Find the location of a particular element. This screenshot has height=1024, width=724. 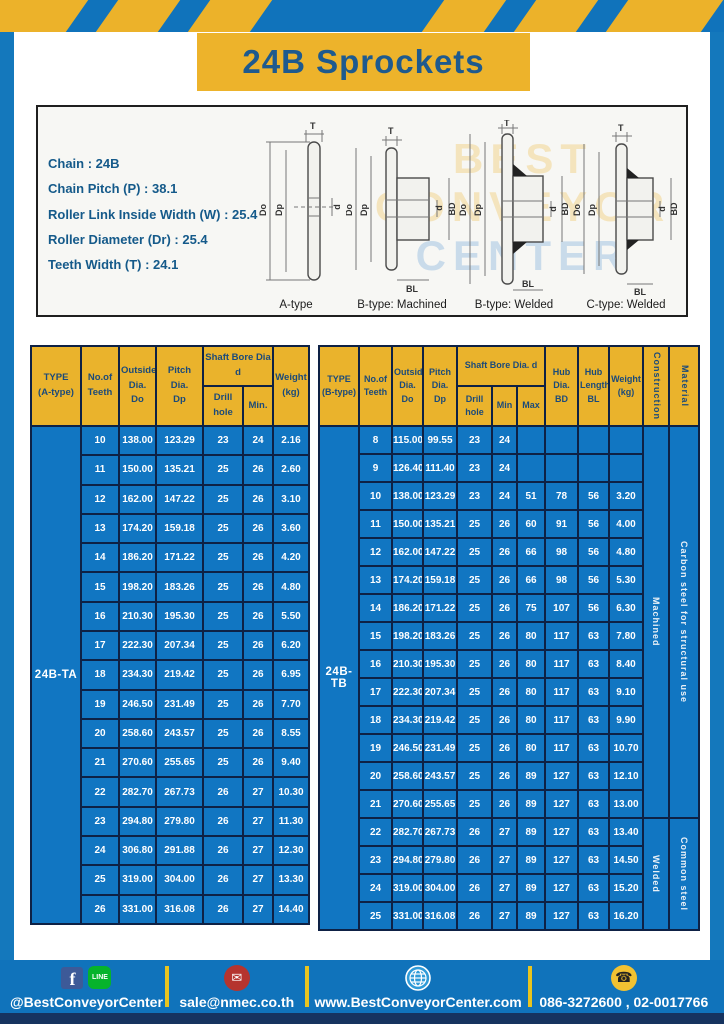

data-cell: 319.00 is located at coordinates (407, 888).